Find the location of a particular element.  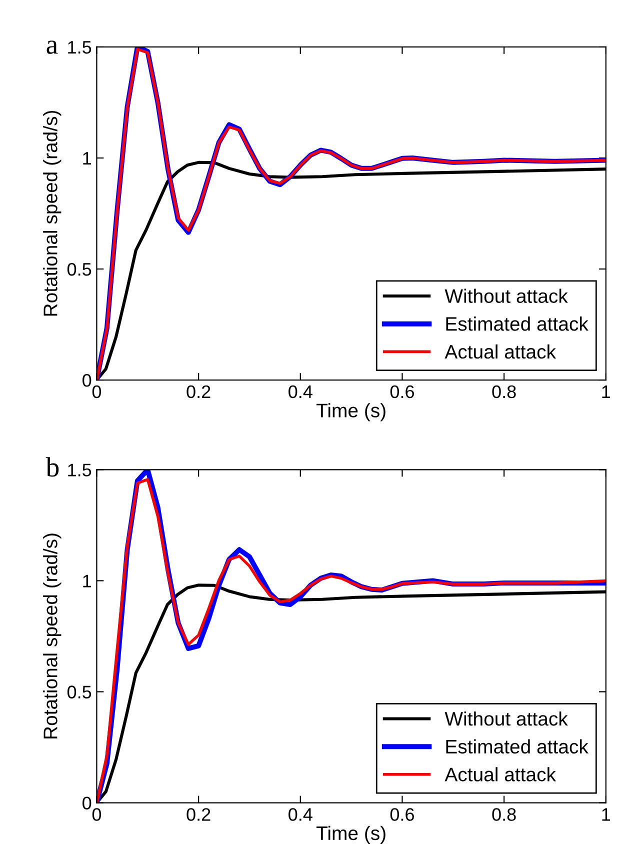

chart-title: a is located at coordinates (52, 47).